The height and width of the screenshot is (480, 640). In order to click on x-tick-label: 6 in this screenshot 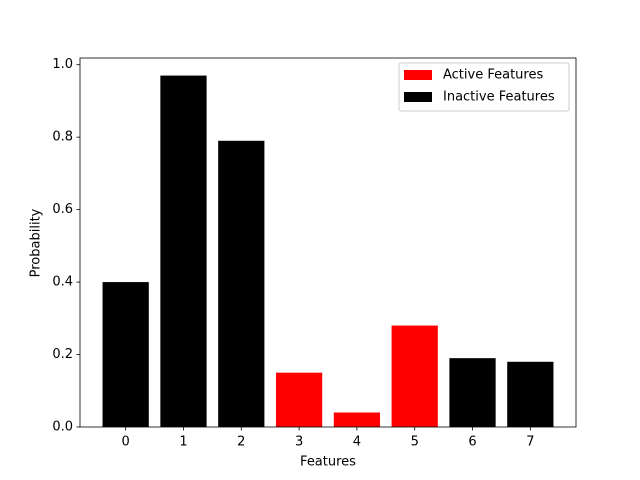, I will do `click(472, 442)`.